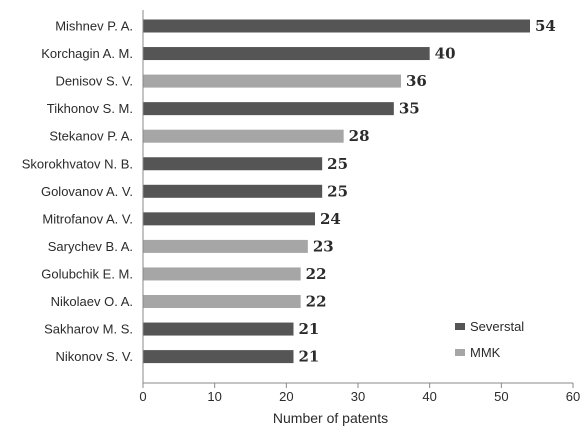 The width and height of the screenshot is (581, 429). What do you see at coordinates (77, 163) in the screenshot?
I see `category-label: Skorokhvatov N. B.` at bounding box center [77, 163].